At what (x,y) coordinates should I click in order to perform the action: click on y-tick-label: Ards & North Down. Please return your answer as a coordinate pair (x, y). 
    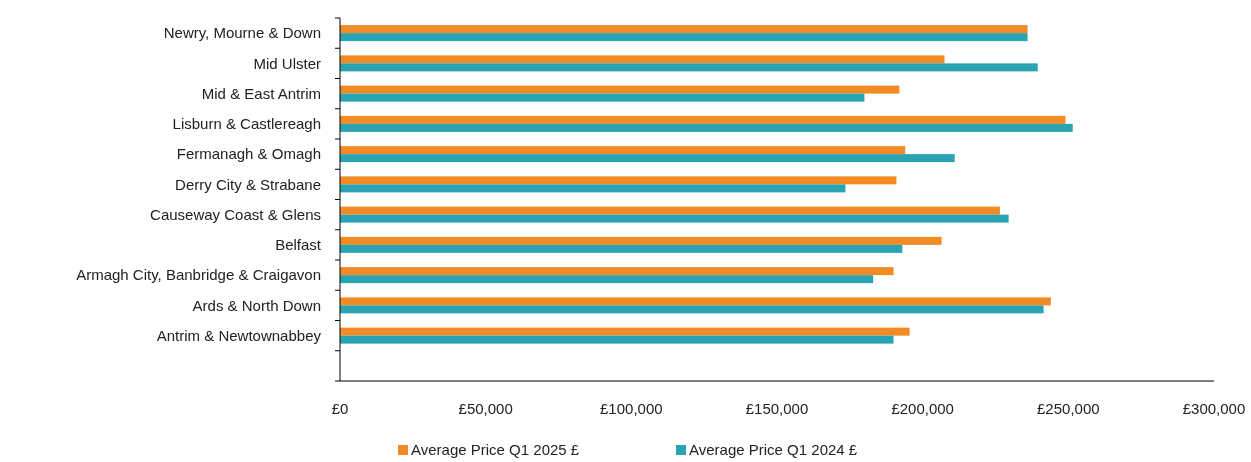
    Looking at the image, I should click on (256, 305).